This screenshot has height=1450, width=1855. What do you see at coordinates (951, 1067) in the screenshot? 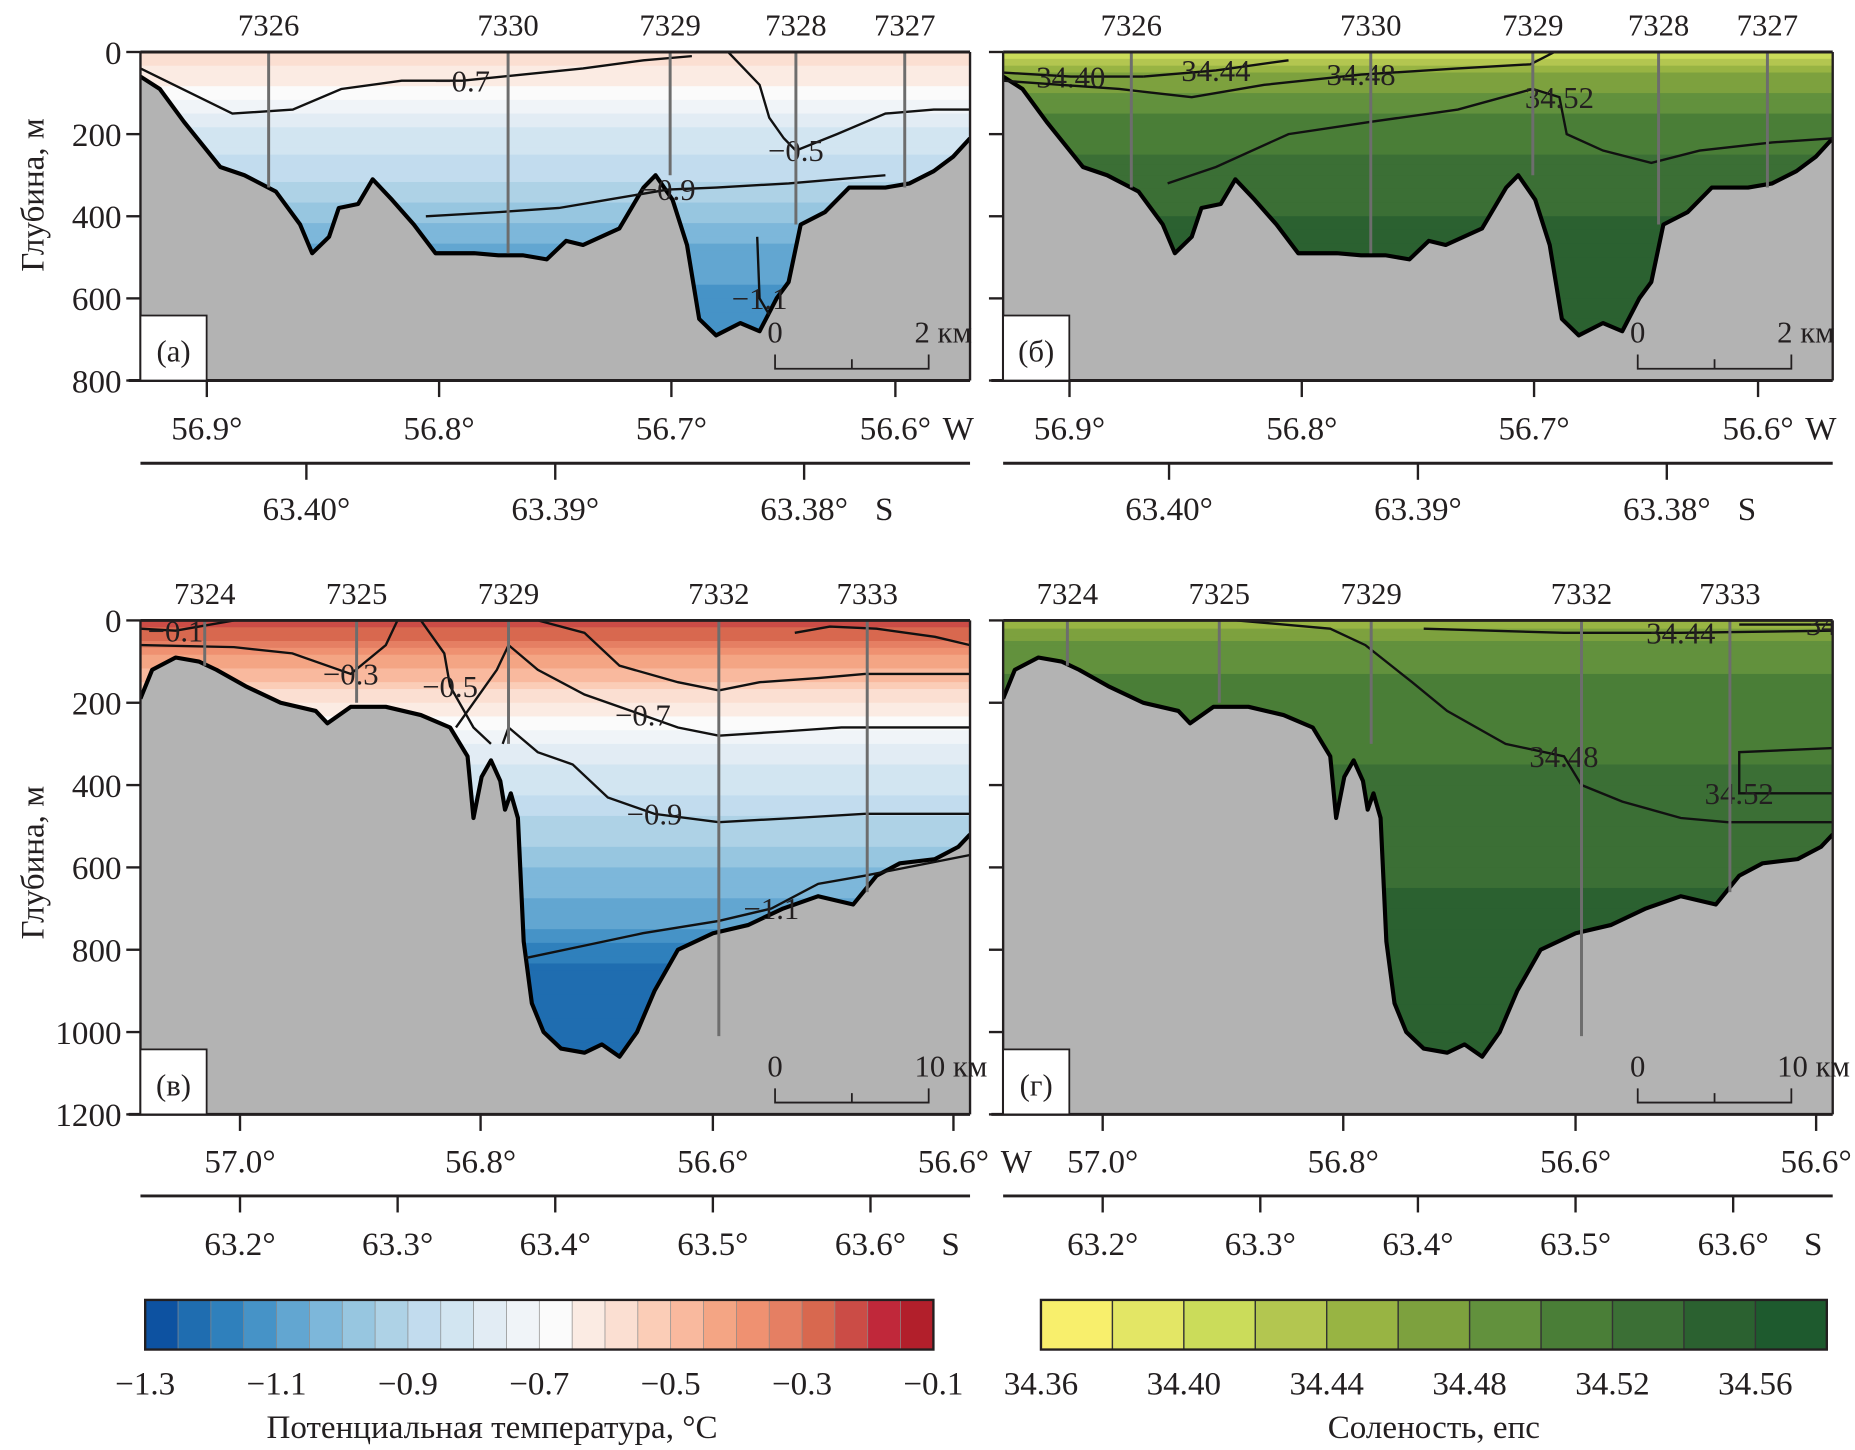
I see `scale-bar-end: 10 км` at bounding box center [951, 1067].